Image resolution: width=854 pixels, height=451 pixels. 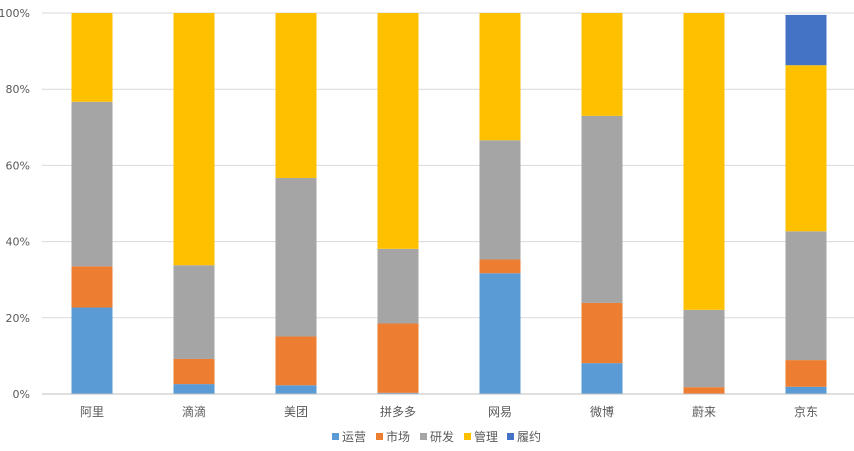 What do you see at coordinates (15, 13) in the screenshot?
I see `y-tick-label: 100%` at bounding box center [15, 13].